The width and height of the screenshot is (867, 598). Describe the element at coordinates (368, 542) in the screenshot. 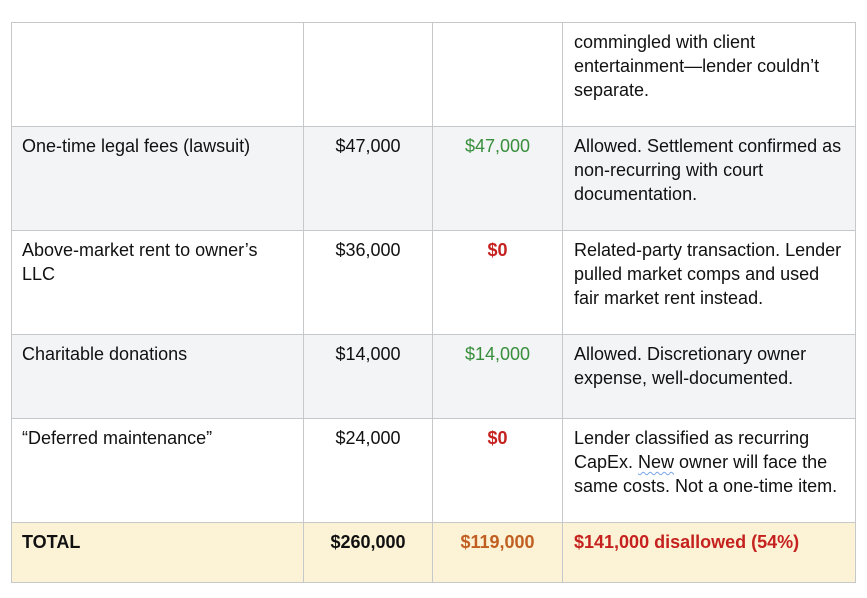

I see `claimed-amount: $260,000` at that location.